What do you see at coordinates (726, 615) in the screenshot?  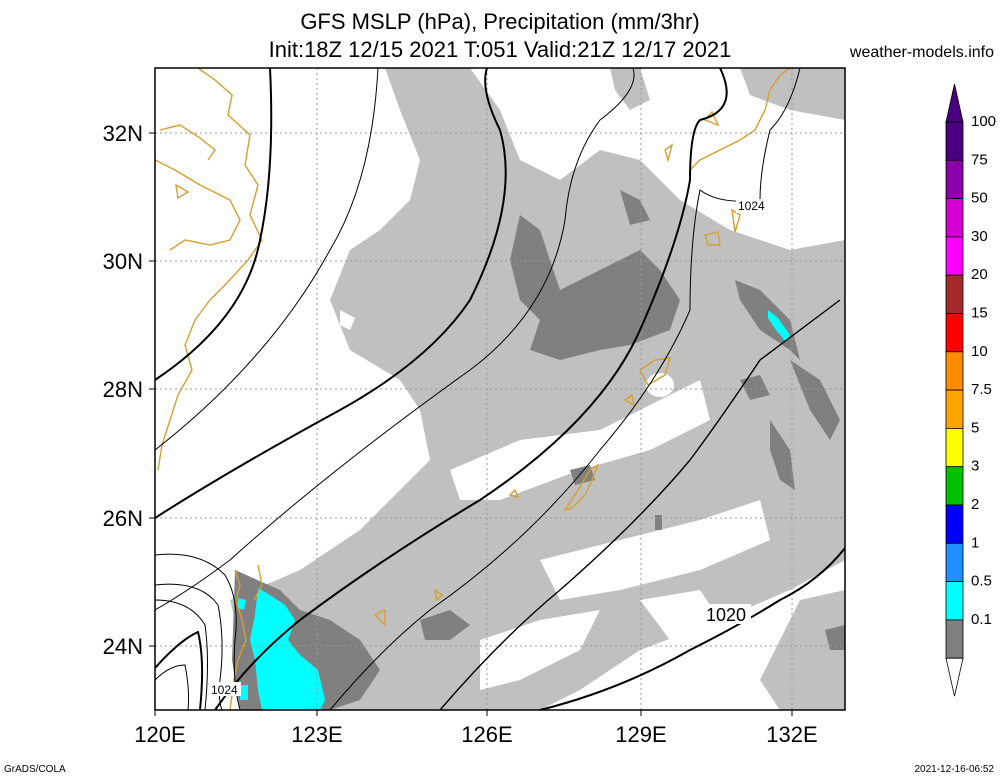 I see `isobar-label-1020: 1020` at bounding box center [726, 615].